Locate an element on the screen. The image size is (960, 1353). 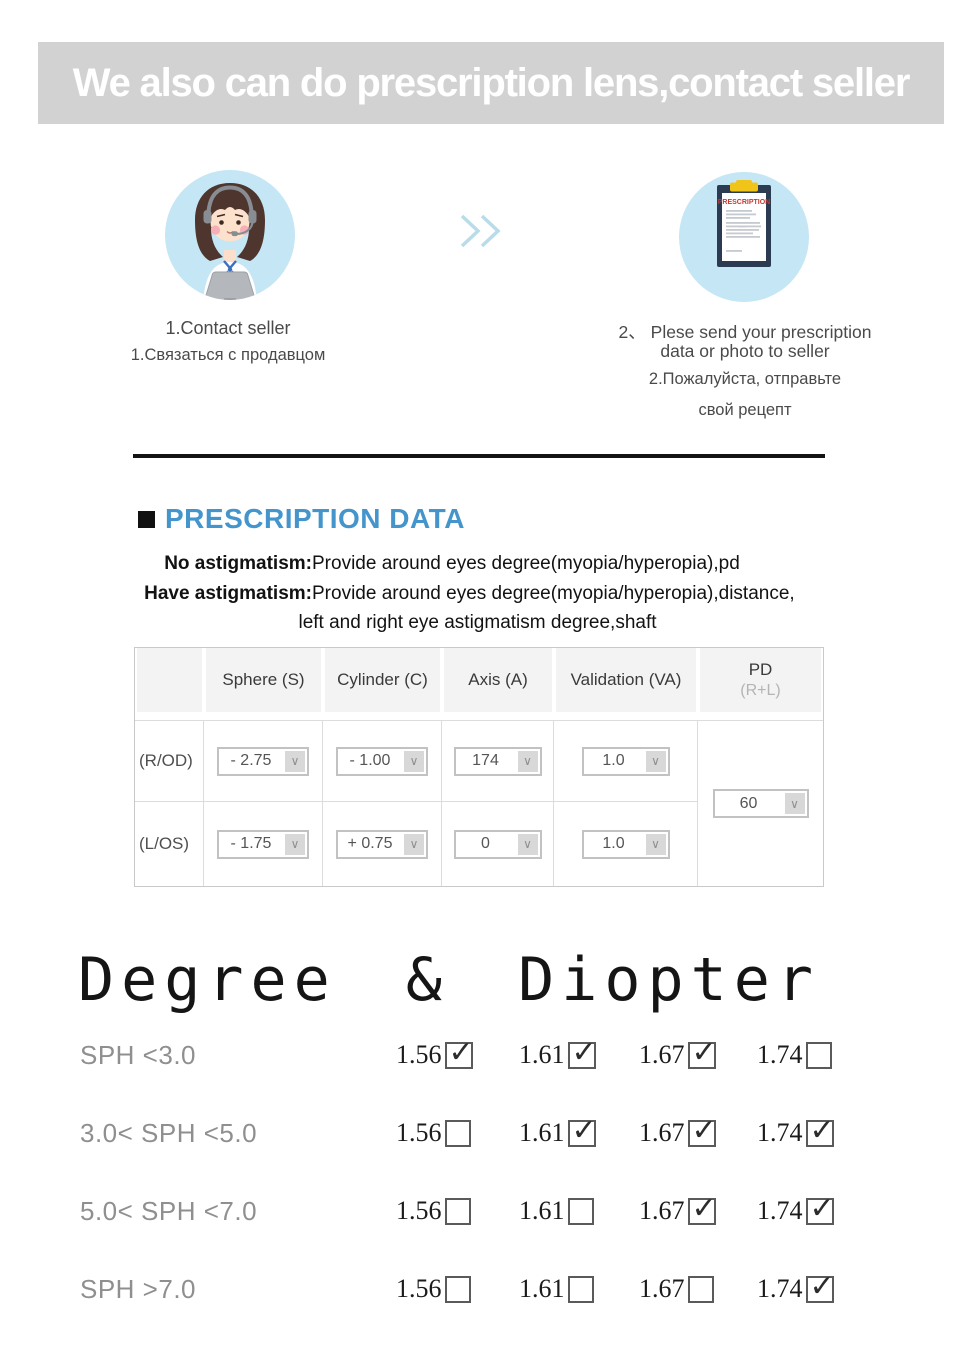
pd-dropdown: 60 ∨ is located at coordinates (760, 803).